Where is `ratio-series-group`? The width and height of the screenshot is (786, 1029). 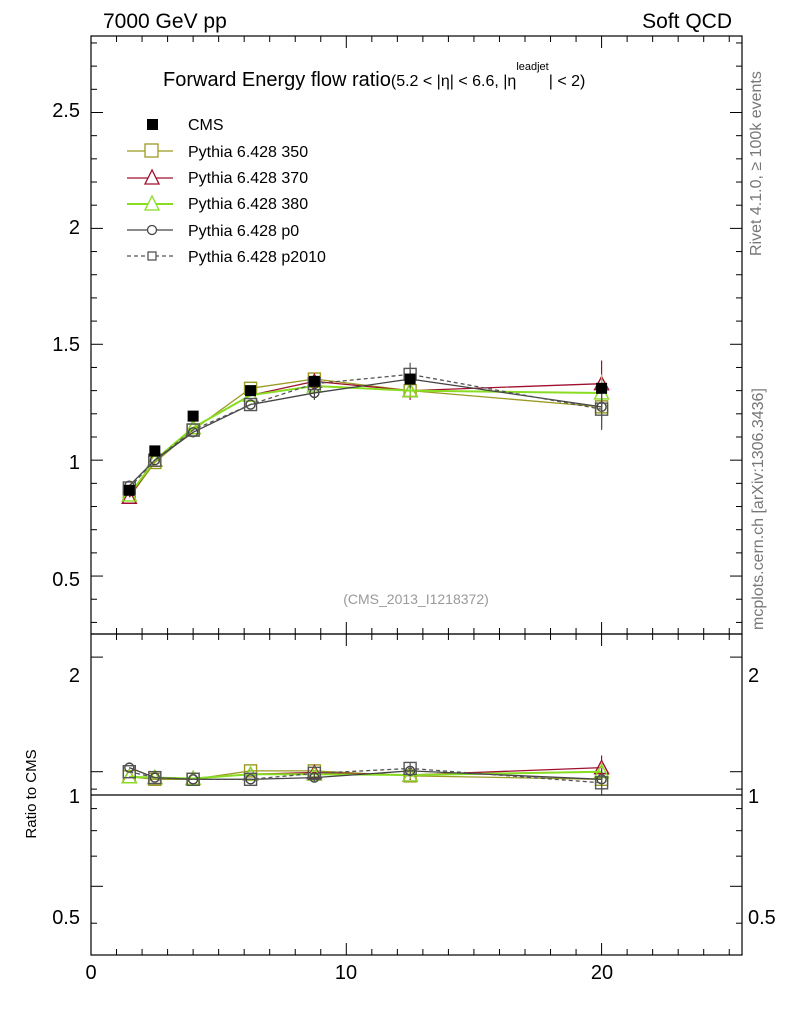
ratio-series-group is located at coordinates (365, 775).